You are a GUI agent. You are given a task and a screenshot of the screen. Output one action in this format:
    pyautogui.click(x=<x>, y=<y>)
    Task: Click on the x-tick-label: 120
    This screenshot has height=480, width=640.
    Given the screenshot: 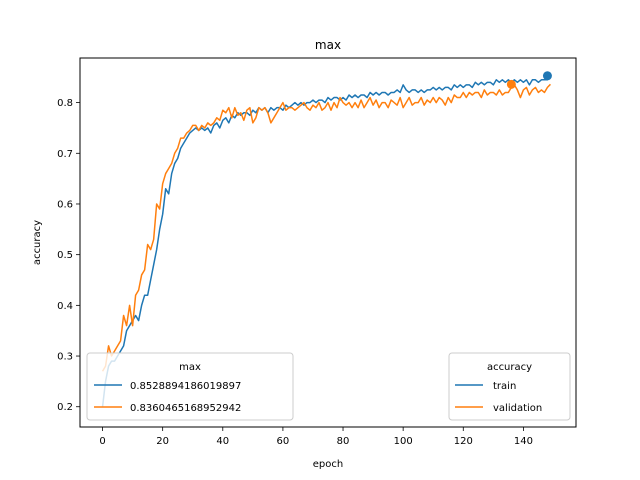 What is the action you would take?
    pyautogui.click(x=463, y=441)
    